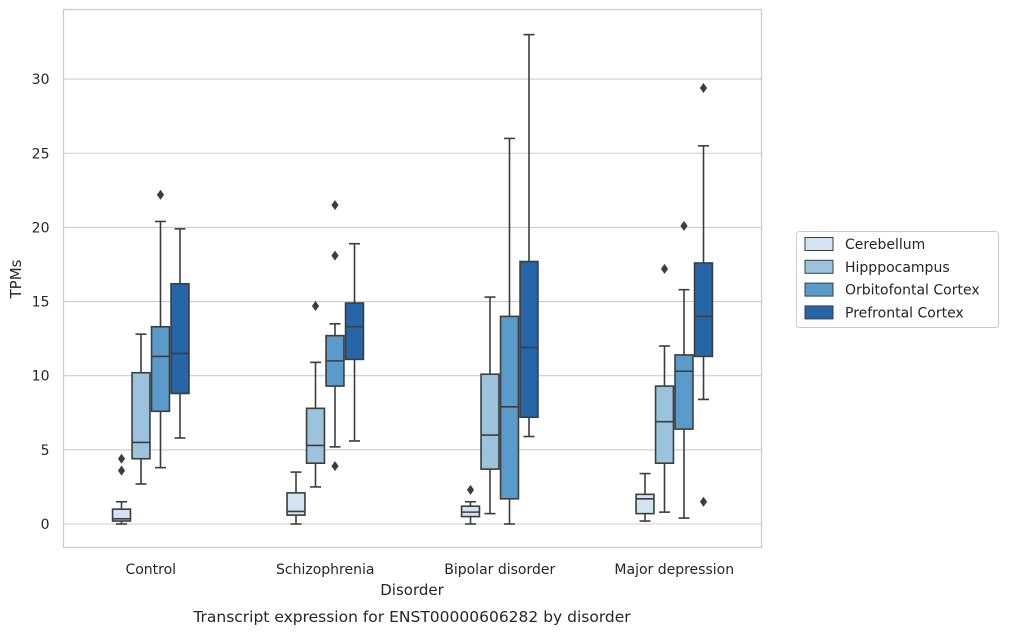 This screenshot has width=1009, height=634. What do you see at coordinates (325, 570) in the screenshot?
I see `x-tick-label: Schizophrenia` at bounding box center [325, 570].